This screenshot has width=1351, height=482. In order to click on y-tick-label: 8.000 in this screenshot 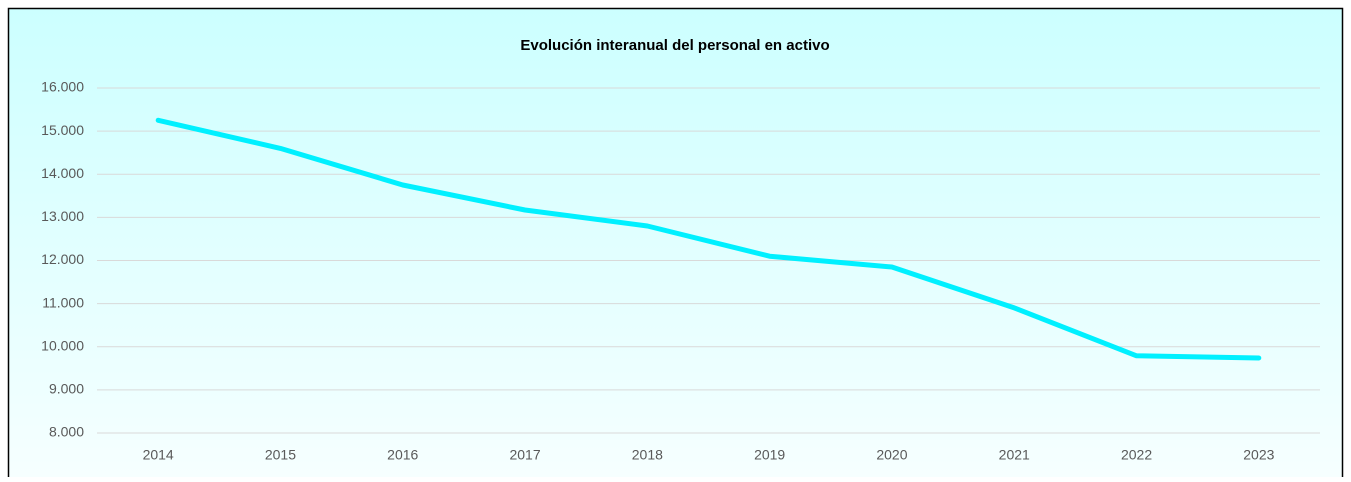, I will do `click(66, 432)`.